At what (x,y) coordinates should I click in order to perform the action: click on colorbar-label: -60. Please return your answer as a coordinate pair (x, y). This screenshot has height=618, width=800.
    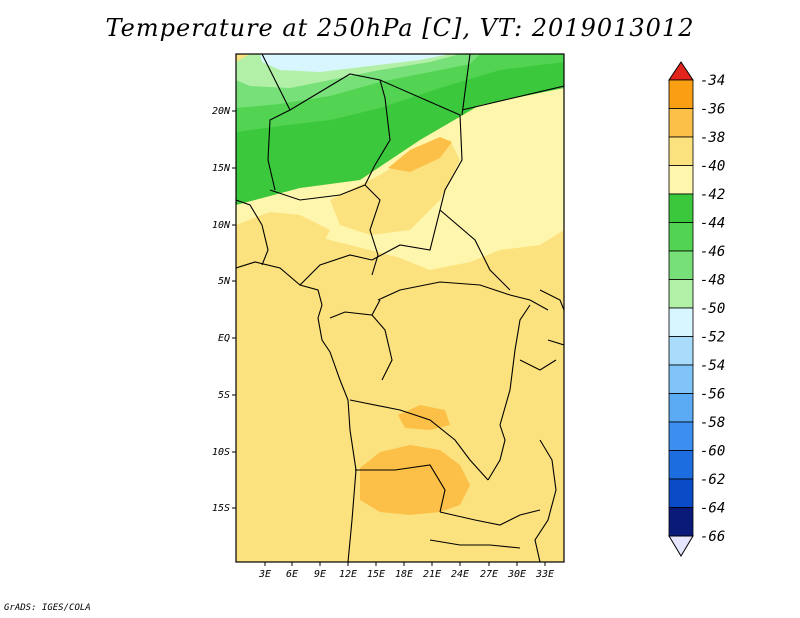
    Looking at the image, I should click on (712, 452).